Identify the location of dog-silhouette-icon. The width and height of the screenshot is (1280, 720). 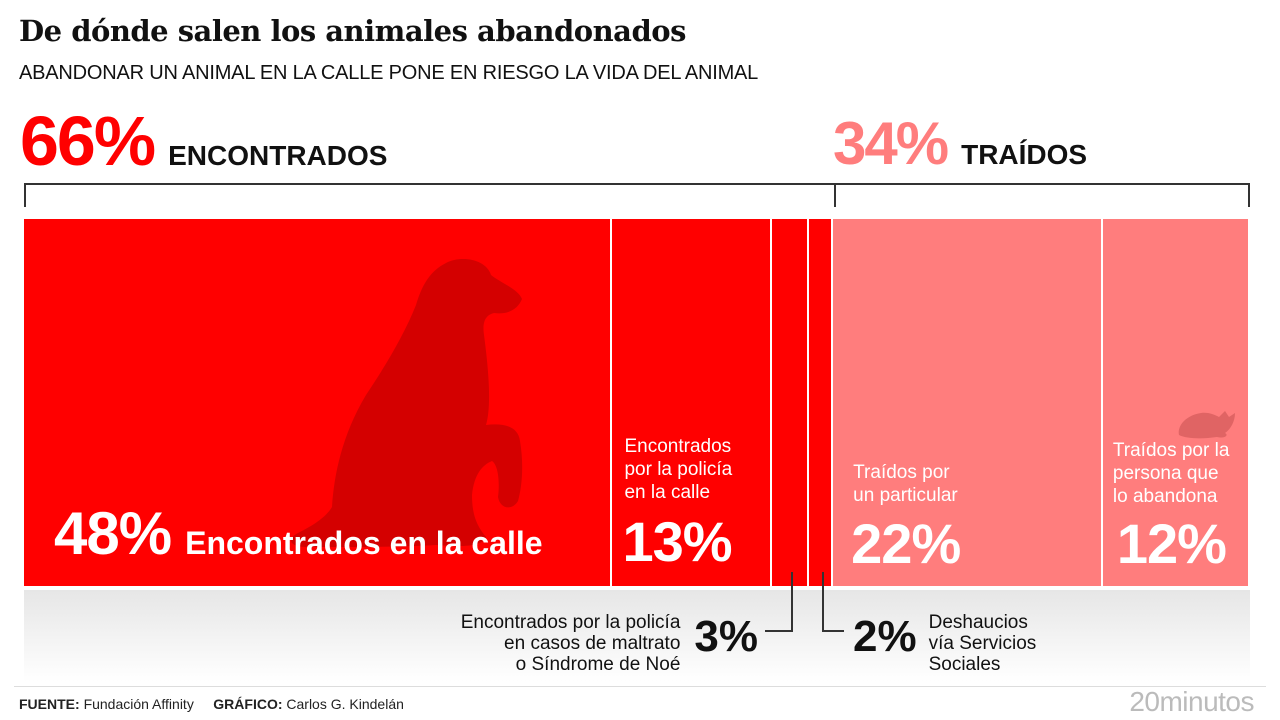
(407, 403).